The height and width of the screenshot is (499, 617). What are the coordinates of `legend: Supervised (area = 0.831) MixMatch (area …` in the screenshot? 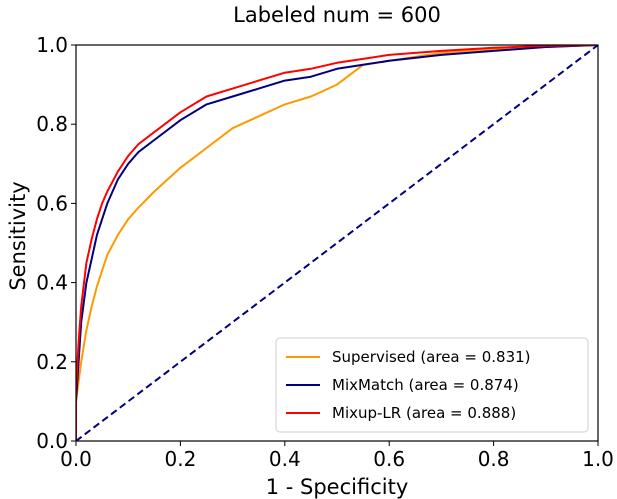 It's located at (432, 385).